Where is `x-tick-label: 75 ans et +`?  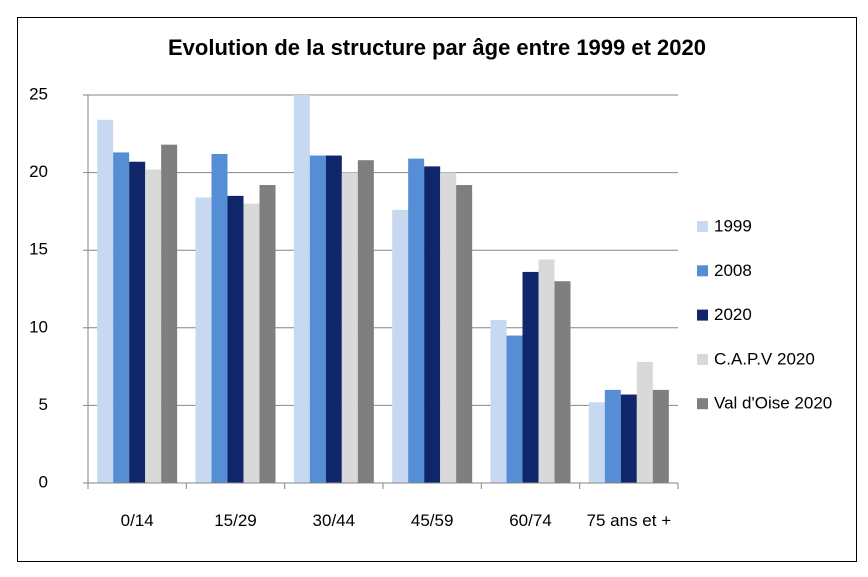 x-tick-label: 75 ans et + is located at coordinates (629, 520).